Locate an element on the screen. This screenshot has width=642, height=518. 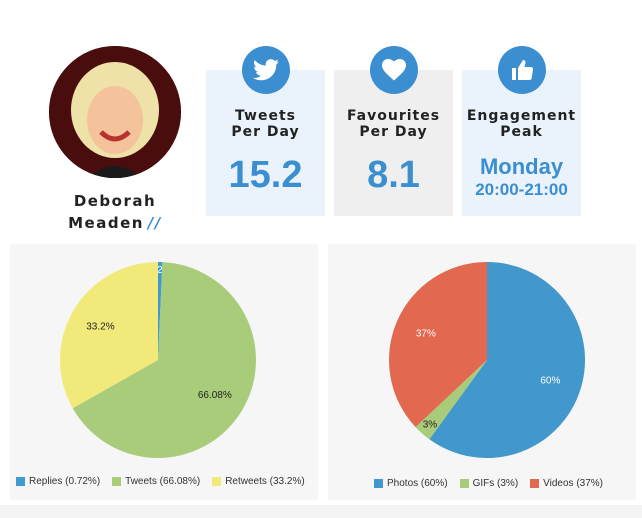
legend-item-retweets: Retweets (33.2%) is located at coordinates (258, 481).